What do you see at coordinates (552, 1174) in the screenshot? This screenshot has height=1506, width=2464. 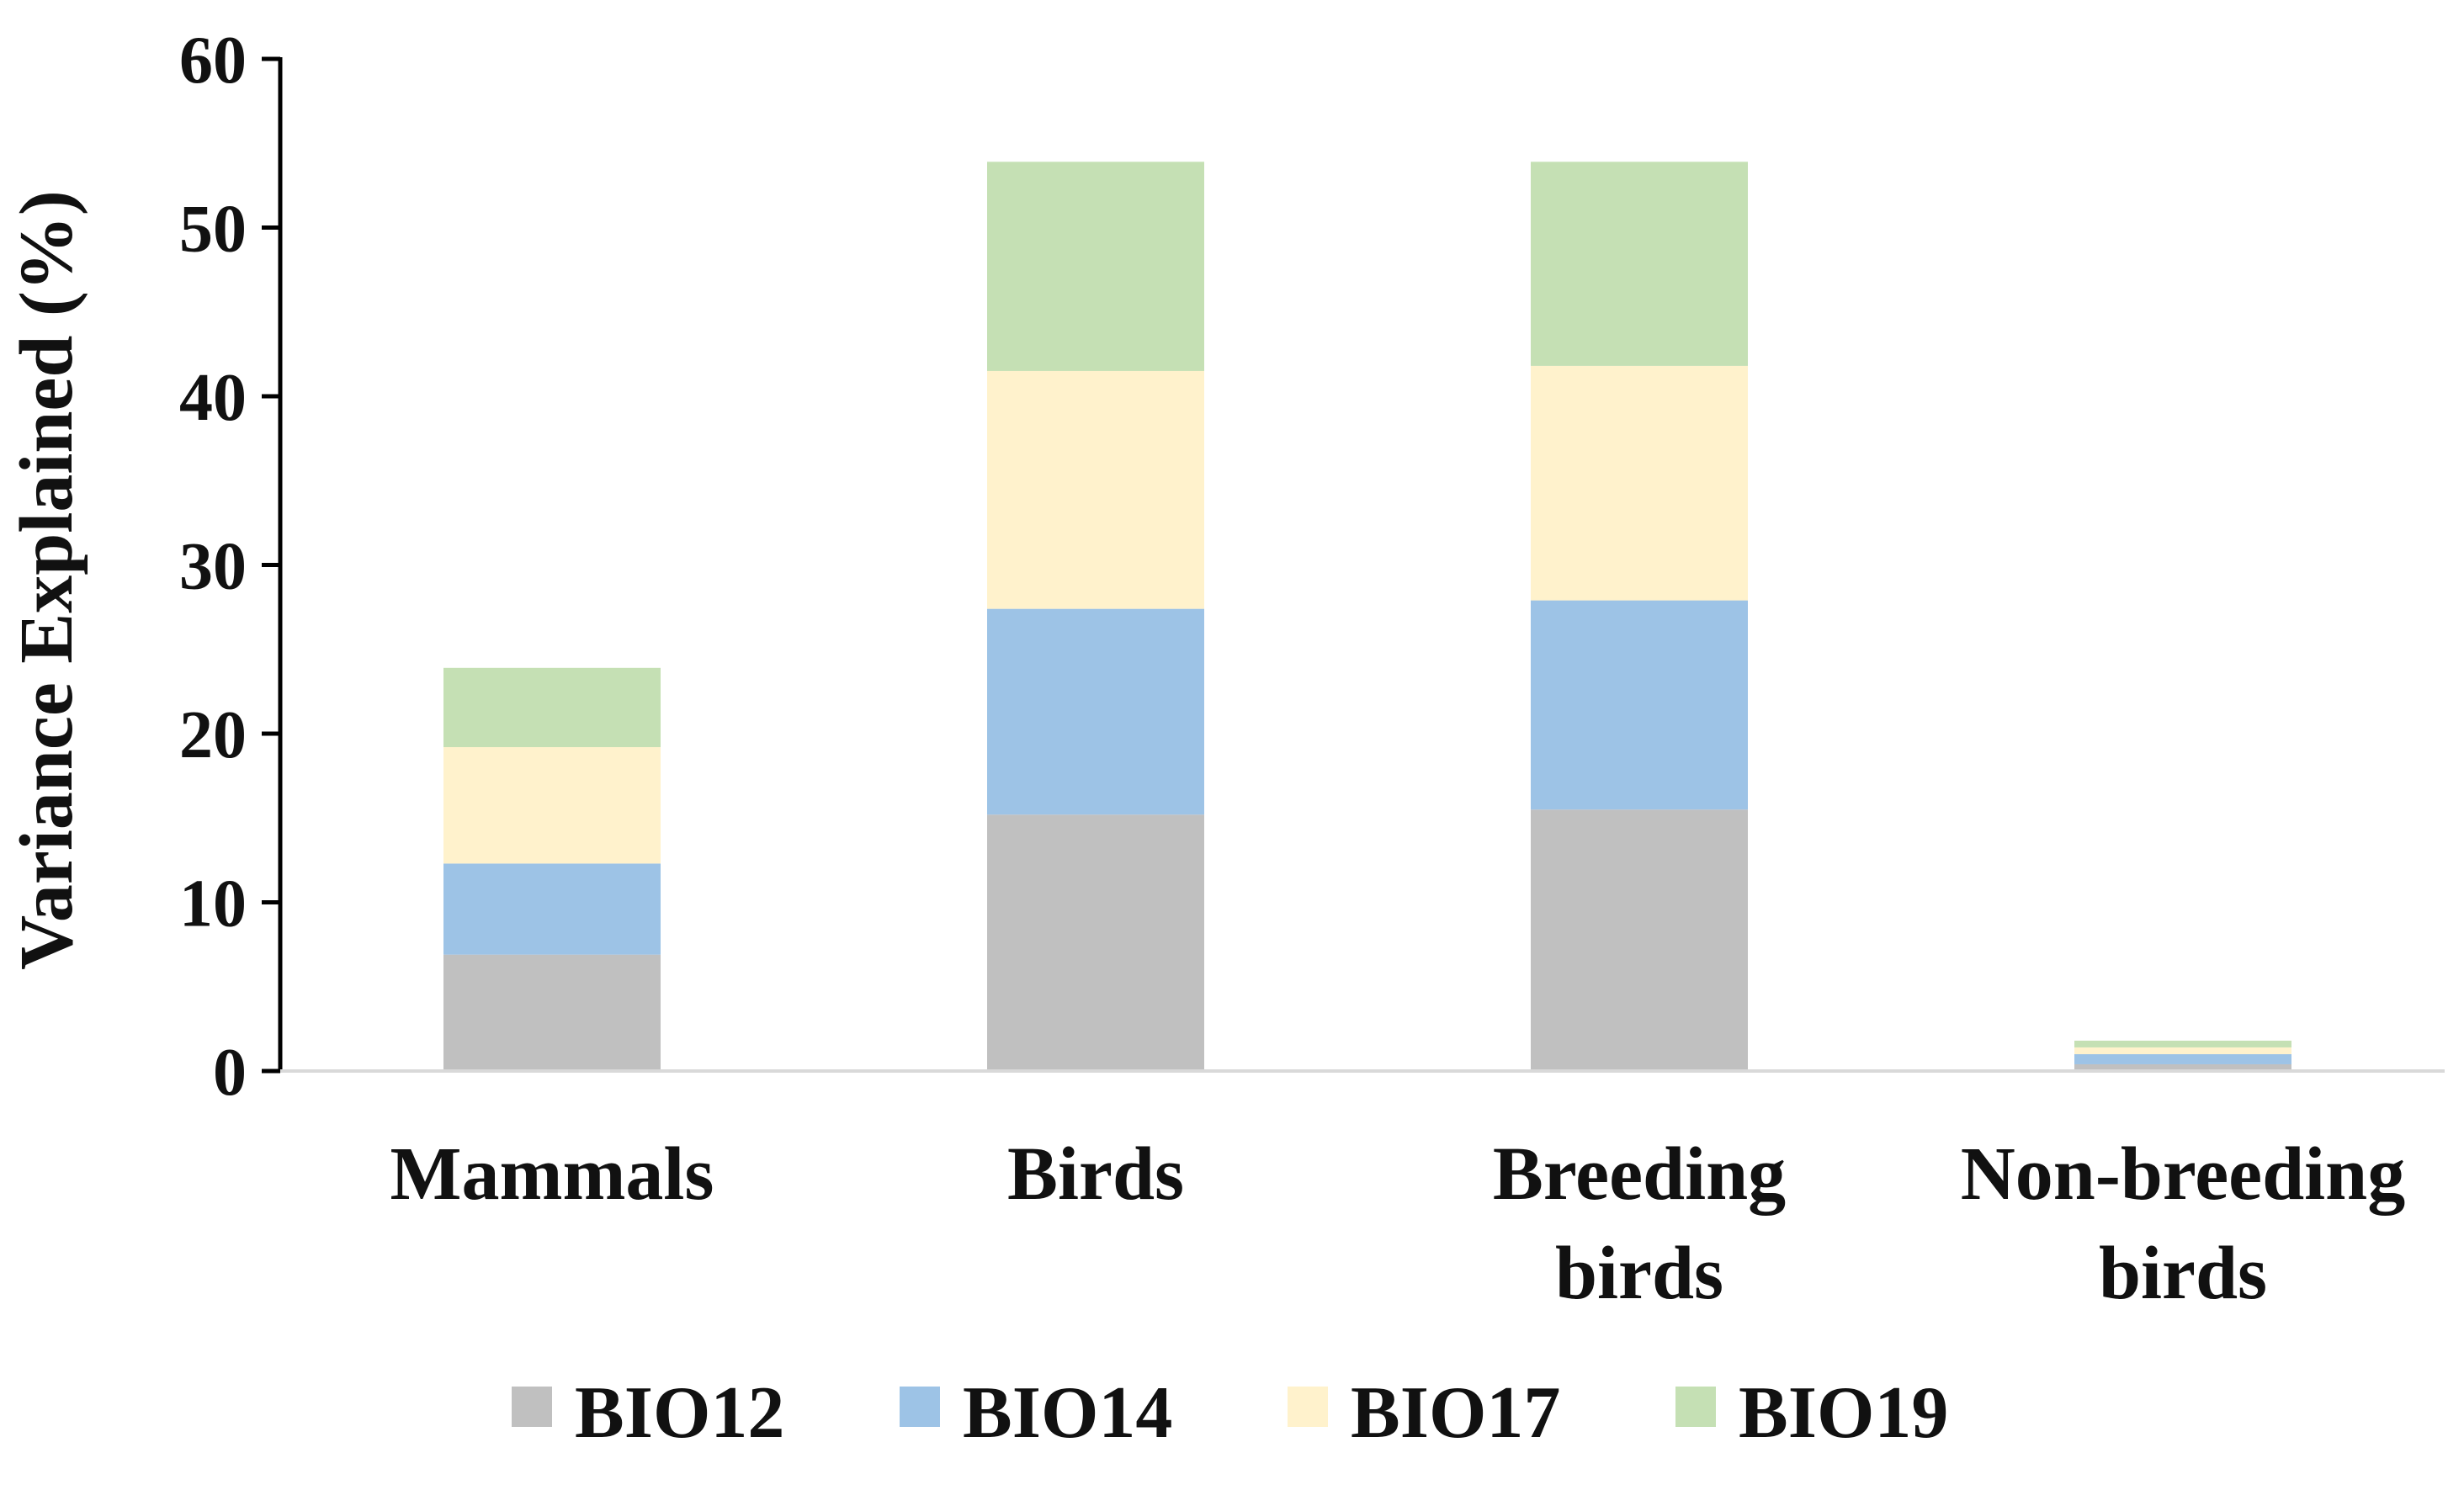 I see `category-label: Mammals` at bounding box center [552, 1174].